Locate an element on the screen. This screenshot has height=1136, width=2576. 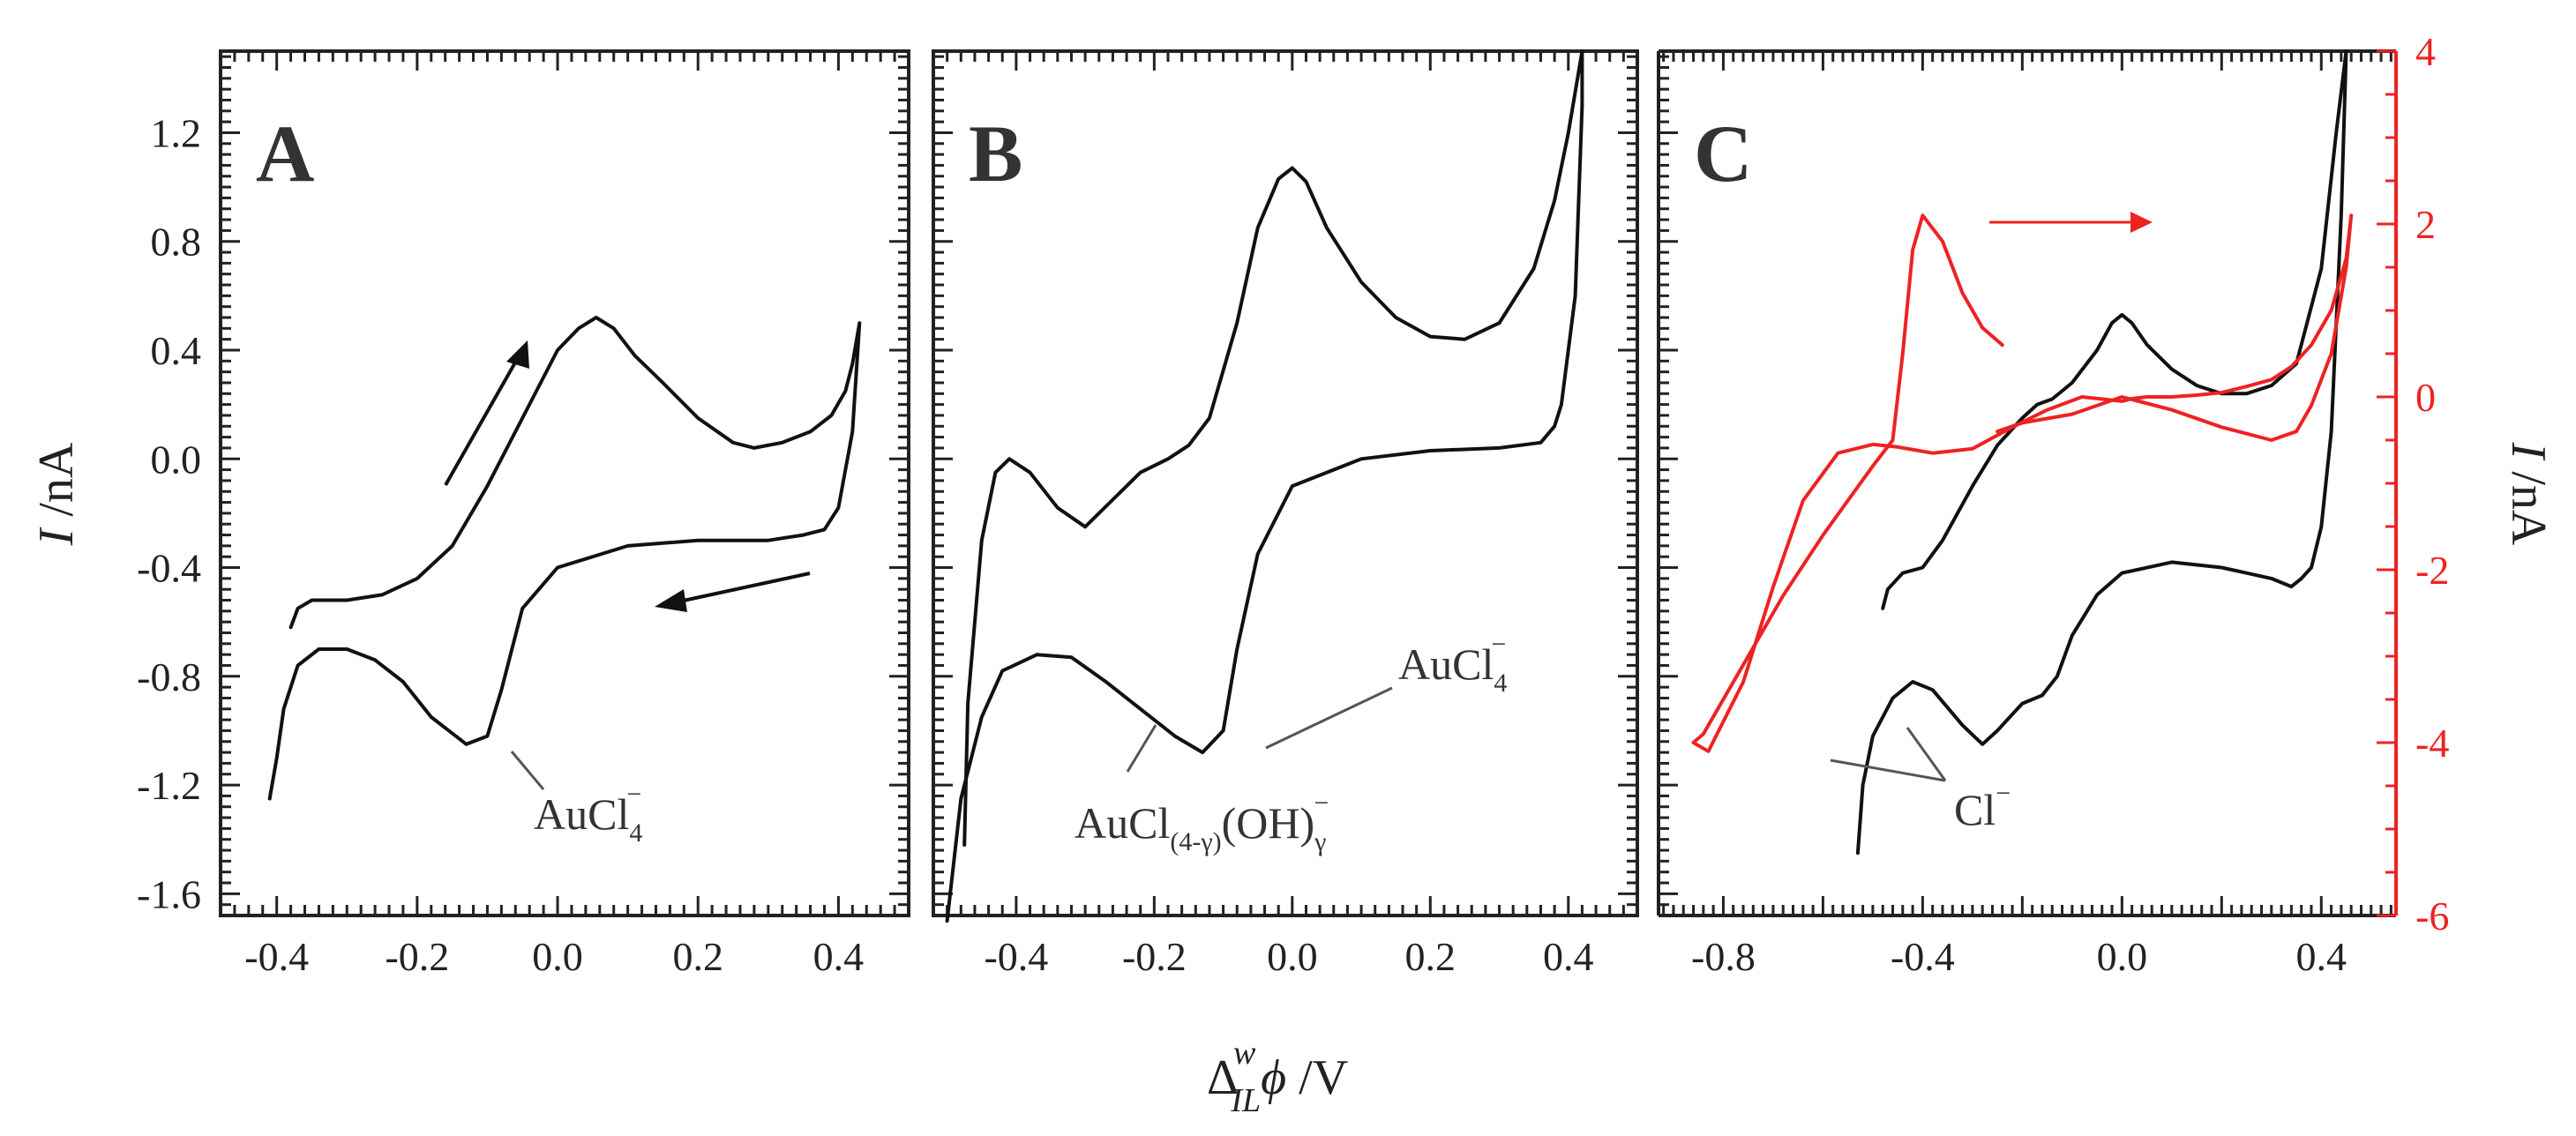
y-tick-label: 1.2 is located at coordinates (177, 133).